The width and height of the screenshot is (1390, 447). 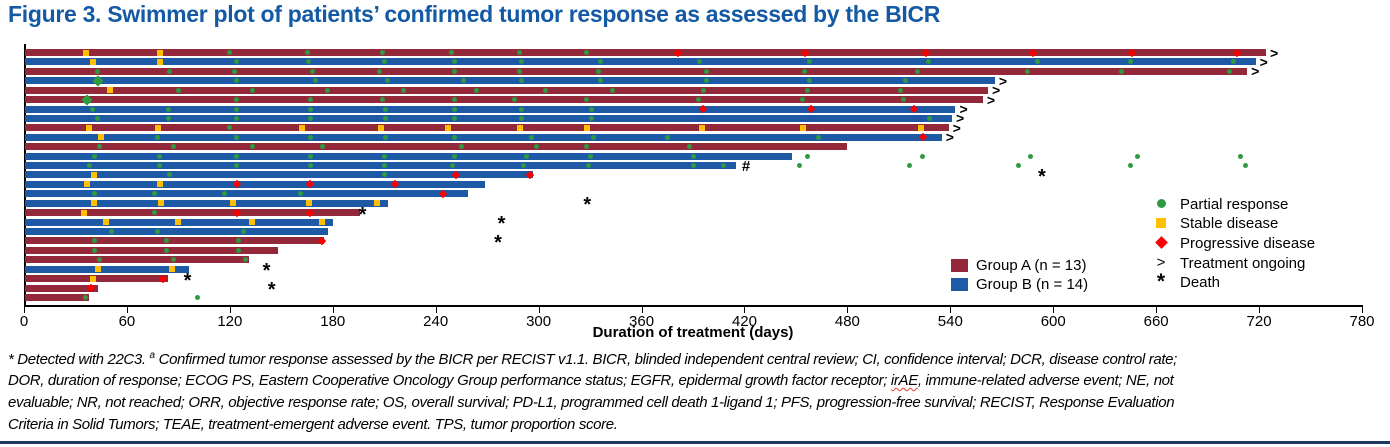 I want to click on x-tick-label: 120, so click(x=230, y=321).